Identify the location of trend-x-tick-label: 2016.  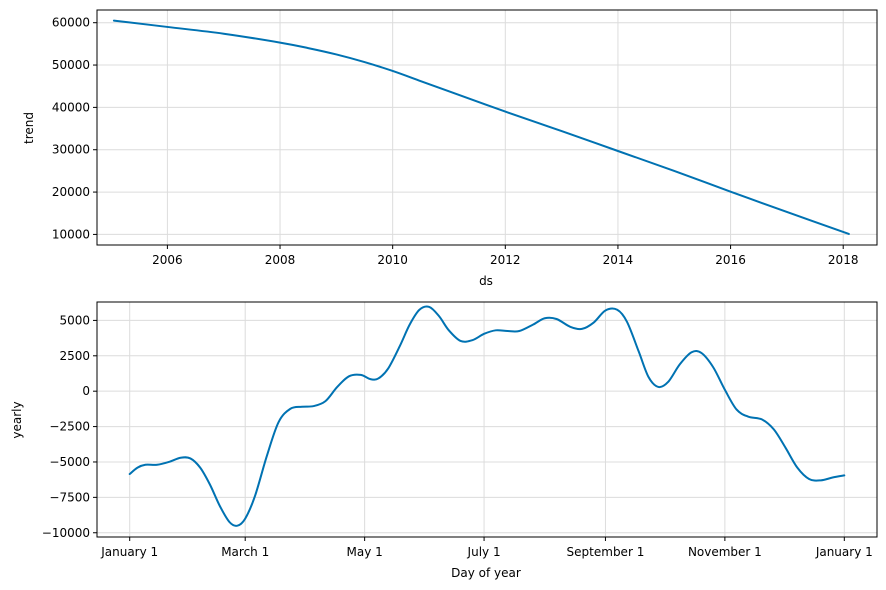
(730, 260).